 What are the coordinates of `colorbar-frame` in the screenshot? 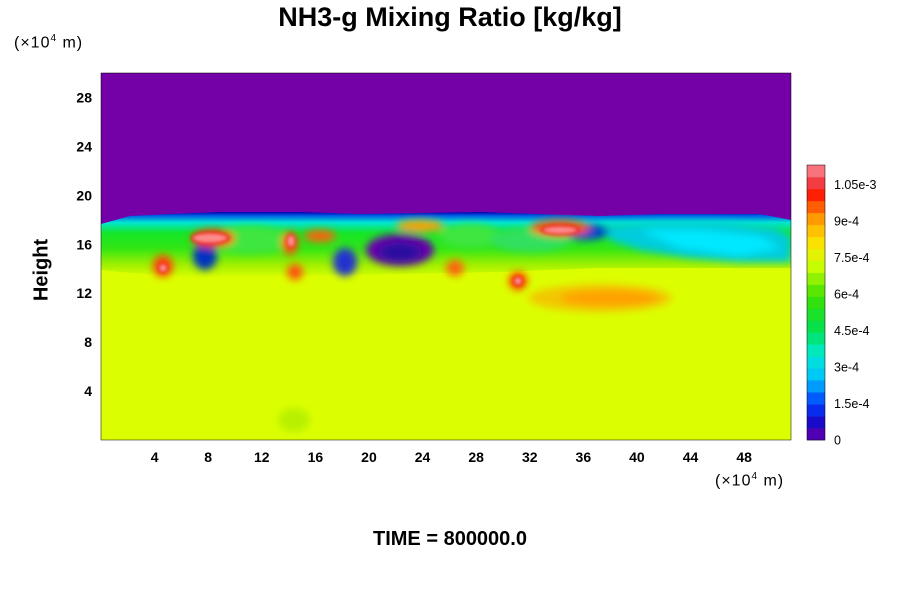 It's located at (816, 302).